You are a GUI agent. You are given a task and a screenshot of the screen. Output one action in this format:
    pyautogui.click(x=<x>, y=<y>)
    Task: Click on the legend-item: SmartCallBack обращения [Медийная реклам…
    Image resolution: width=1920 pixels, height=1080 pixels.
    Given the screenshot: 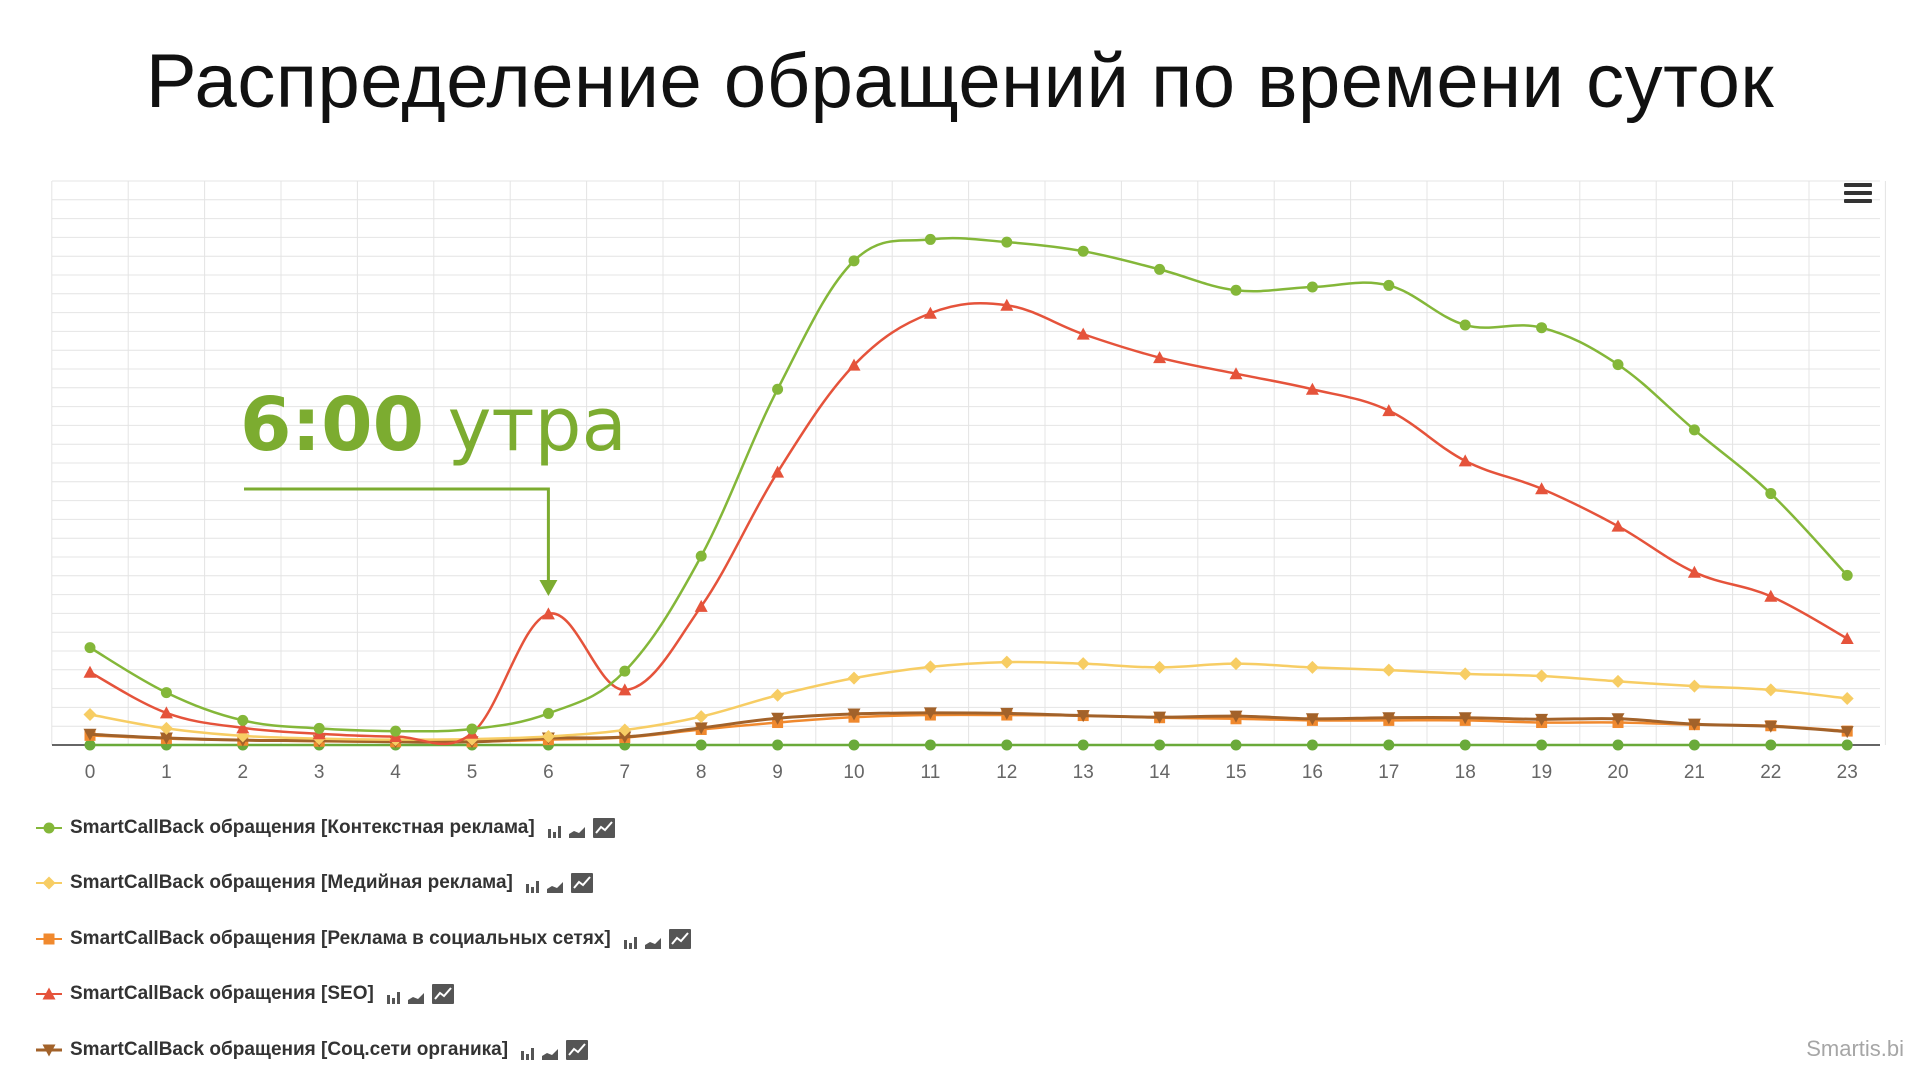 What is the action you would take?
    pyautogui.click(x=486, y=884)
    